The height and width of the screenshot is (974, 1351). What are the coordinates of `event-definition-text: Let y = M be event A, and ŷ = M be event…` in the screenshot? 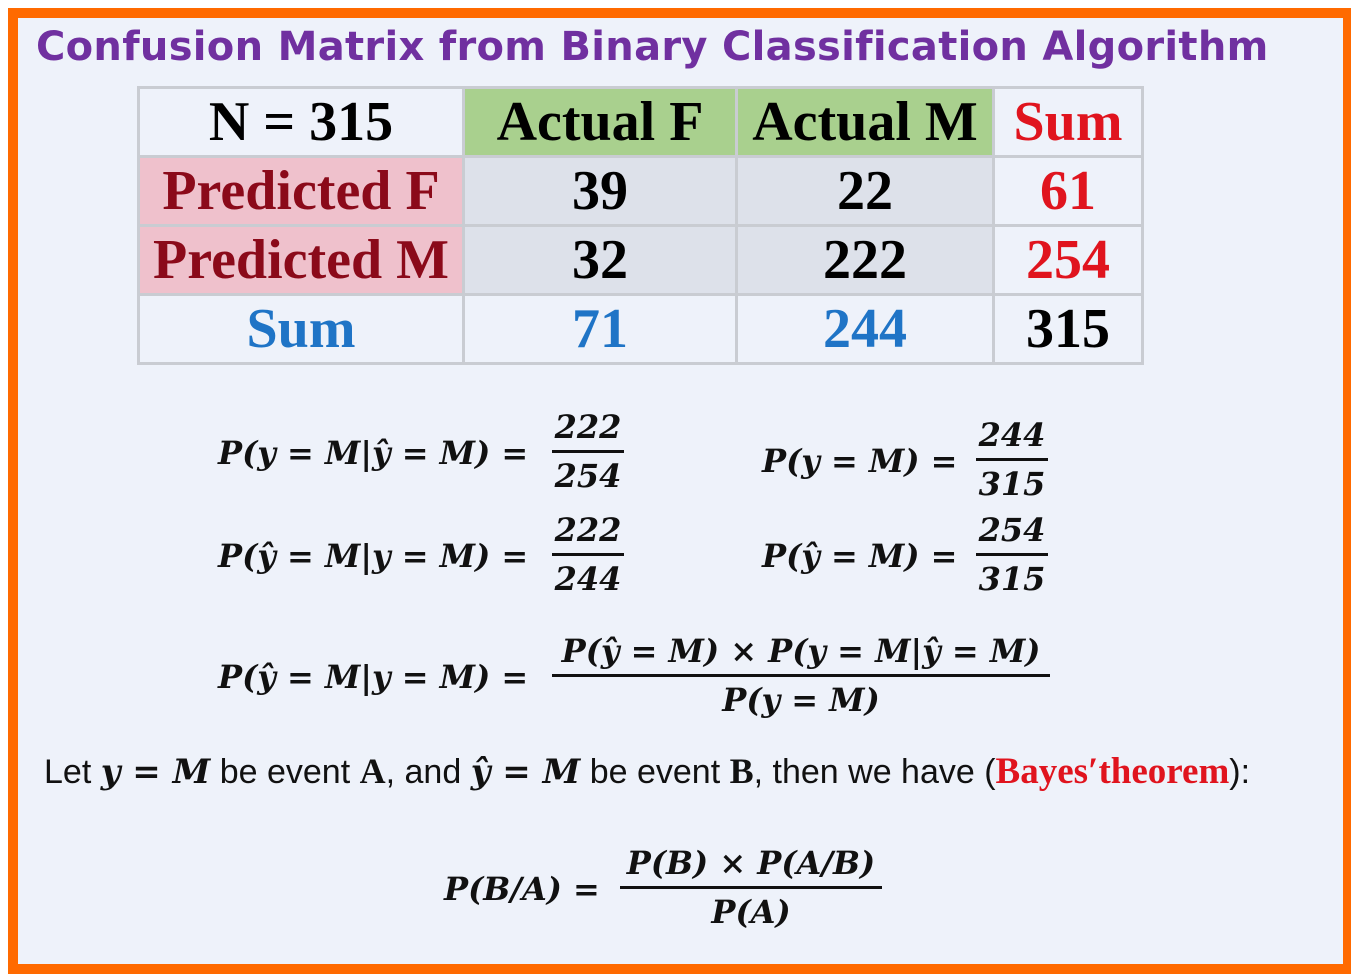 It's located at (647, 771).